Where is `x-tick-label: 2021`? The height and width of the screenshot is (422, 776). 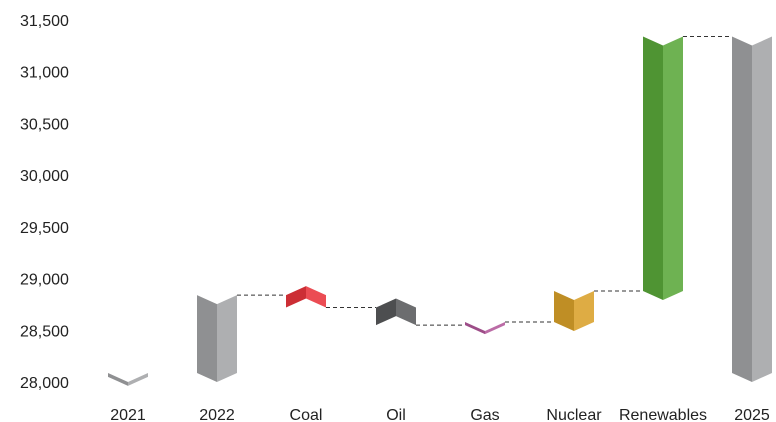
x-tick-label: 2021 is located at coordinates (128, 414).